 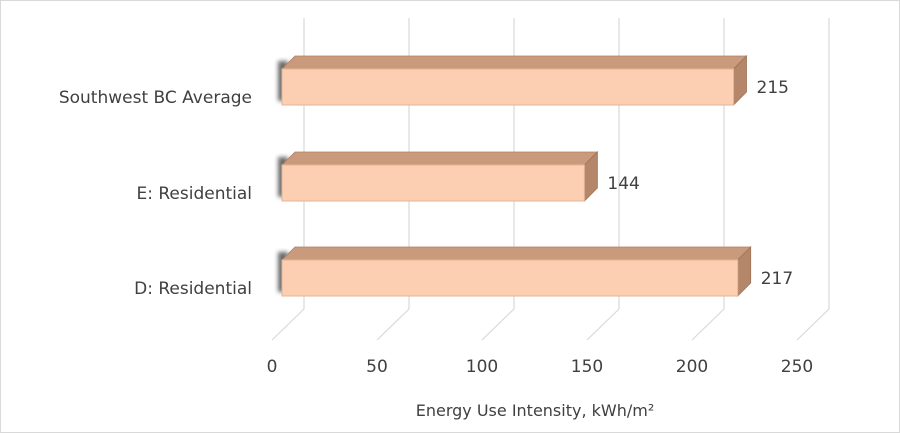 What do you see at coordinates (155, 98) in the screenshot?
I see `category-label: Southwest BC Average` at bounding box center [155, 98].